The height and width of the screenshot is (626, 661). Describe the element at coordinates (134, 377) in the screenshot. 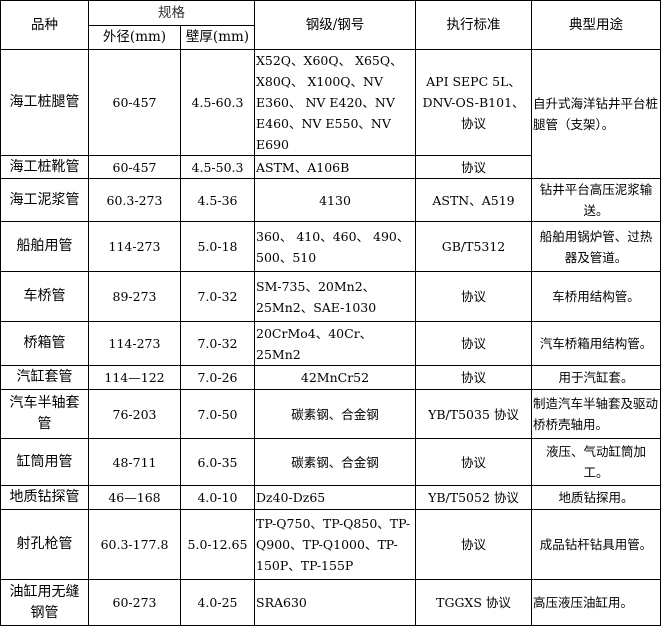

I see `cell-od: 114—122` at that location.